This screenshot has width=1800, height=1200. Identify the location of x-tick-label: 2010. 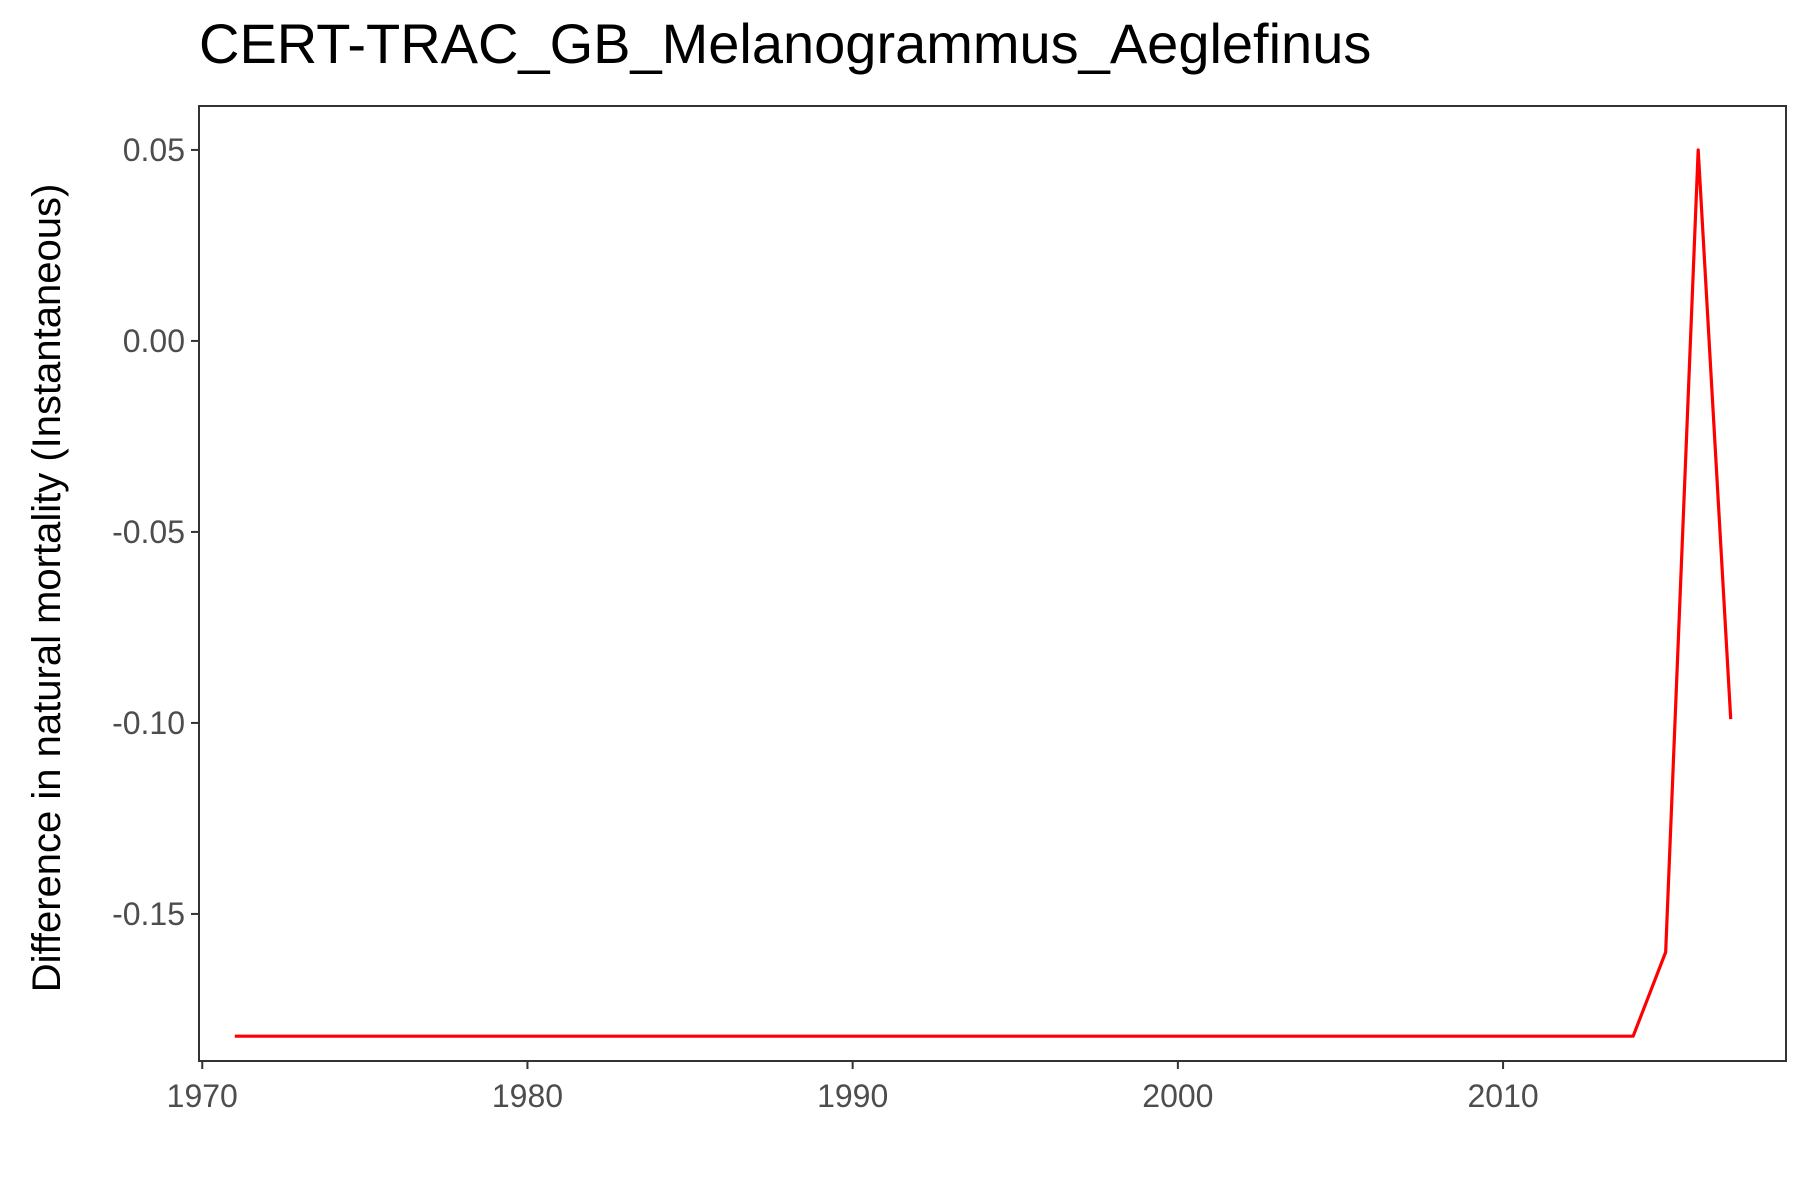
(1502, 1096).